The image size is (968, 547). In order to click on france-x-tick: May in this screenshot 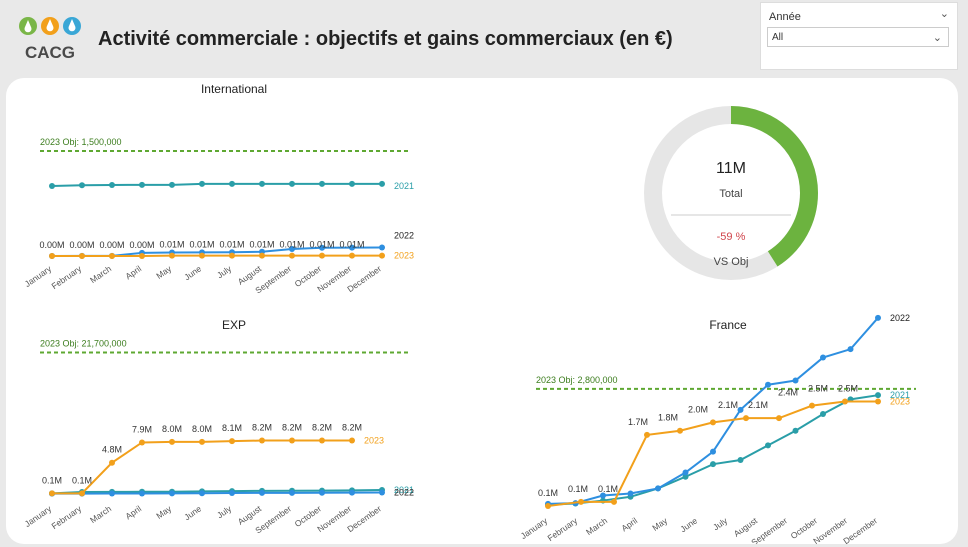, I will do `click(660, 524)`.